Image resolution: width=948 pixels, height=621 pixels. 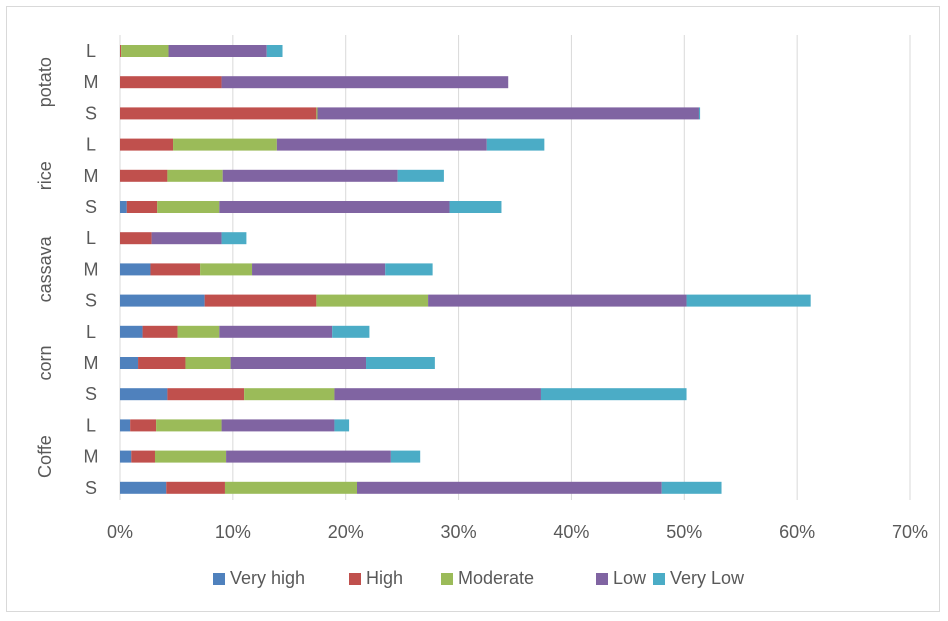 I want to click on x-tick-label: 50%, so click(x=684, y=532).